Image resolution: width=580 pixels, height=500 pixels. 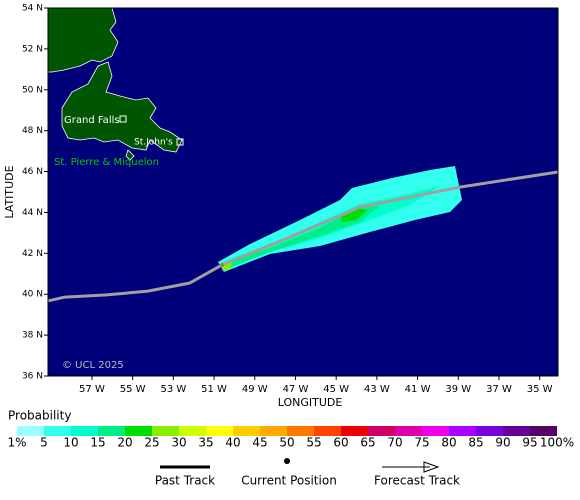 I want to click on x-axis-label: LONGITUDE, so click(x=310, y=402).